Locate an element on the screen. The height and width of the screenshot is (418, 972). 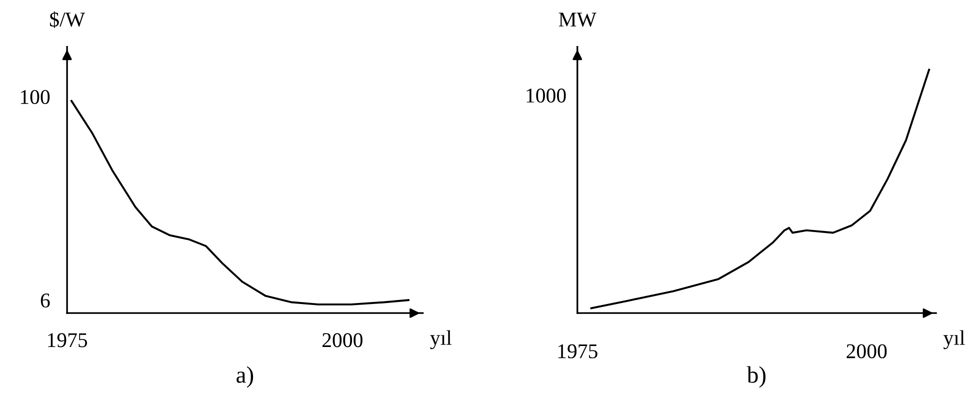
y-tick-label: 6 is located at coordinates (45, 301).